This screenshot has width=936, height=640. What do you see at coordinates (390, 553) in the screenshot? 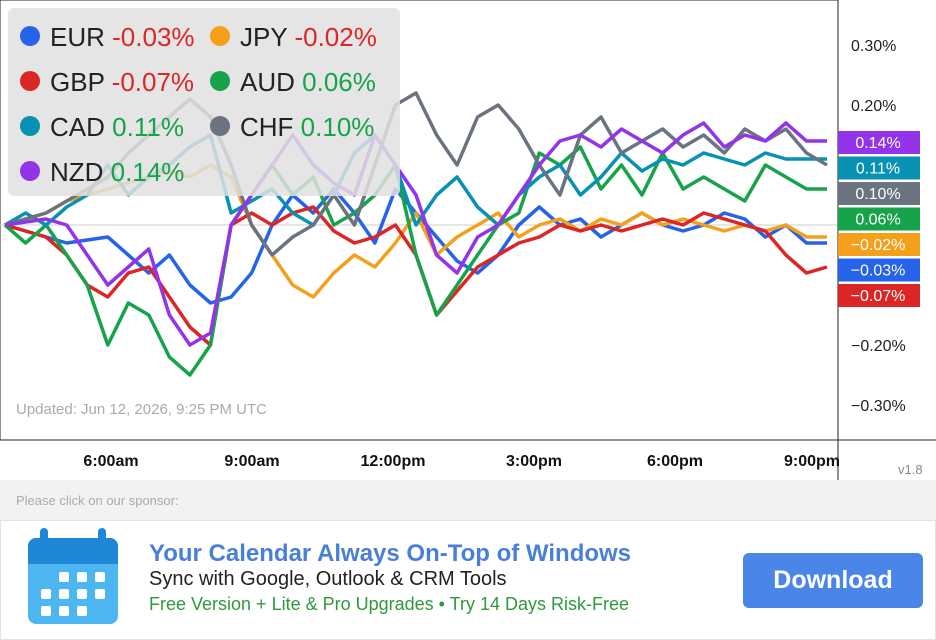
I see `ad-title: Your Calendar Always On-Top of Windows` at bounding box center [390, 553].